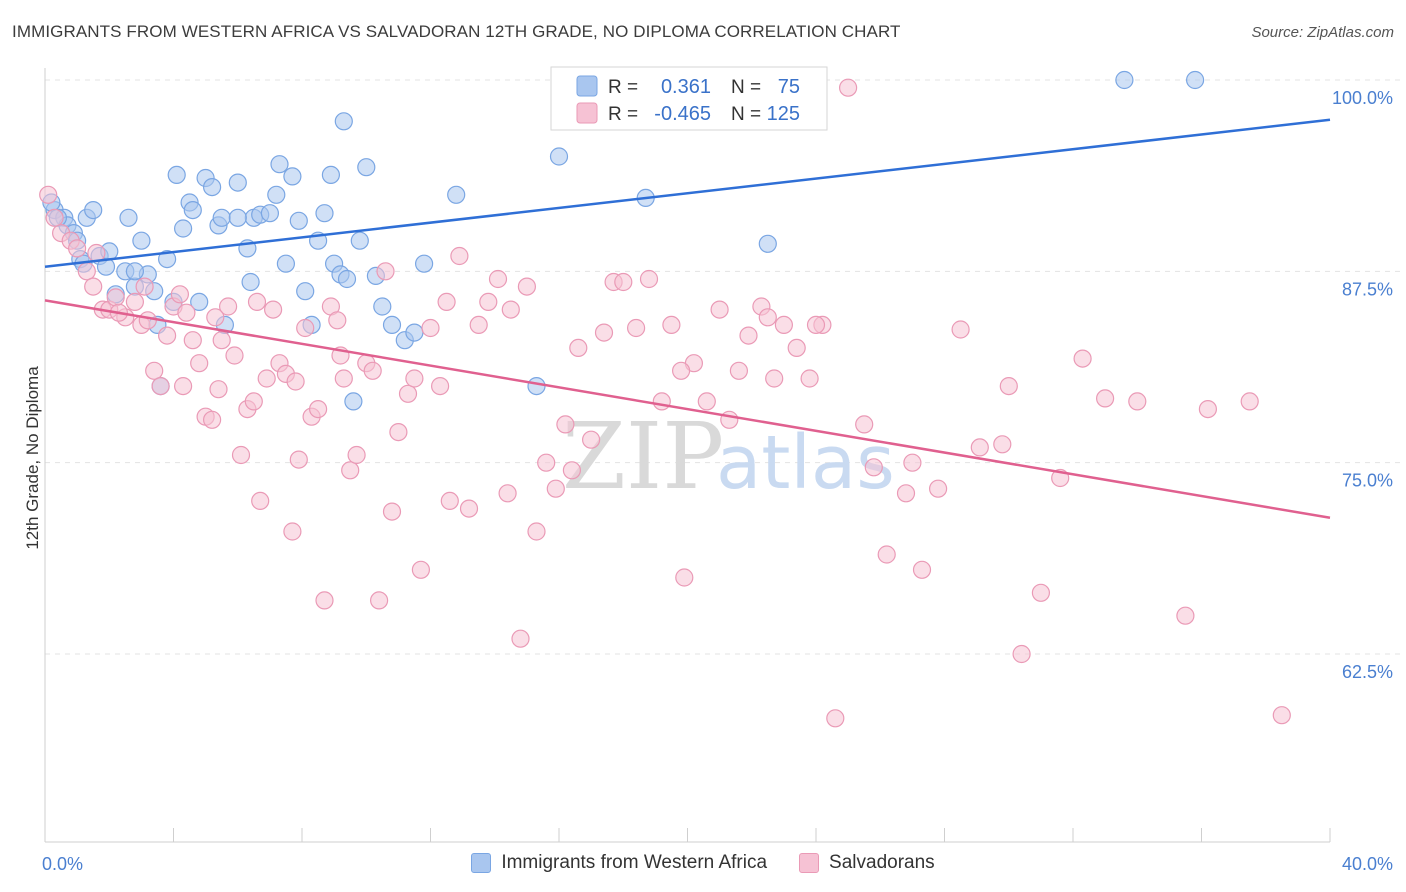 The image size is (1406, 892). What do you see at coordinates (623, 114) in the screenshot?
I see `legend-r-label-pink: R =` at bounding box center [623, 114].